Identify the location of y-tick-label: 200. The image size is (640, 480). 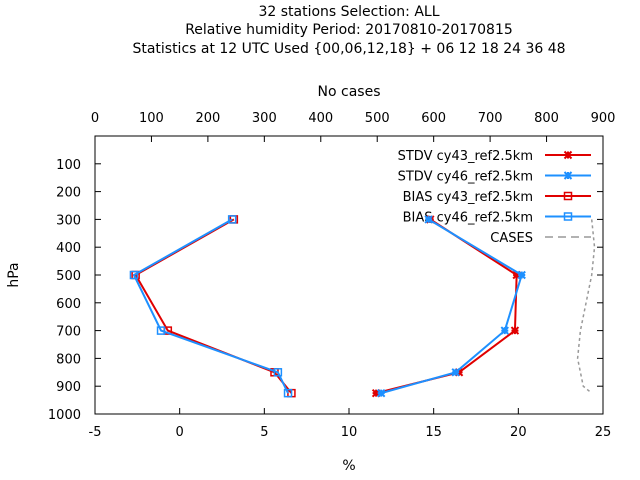
(68, 193).